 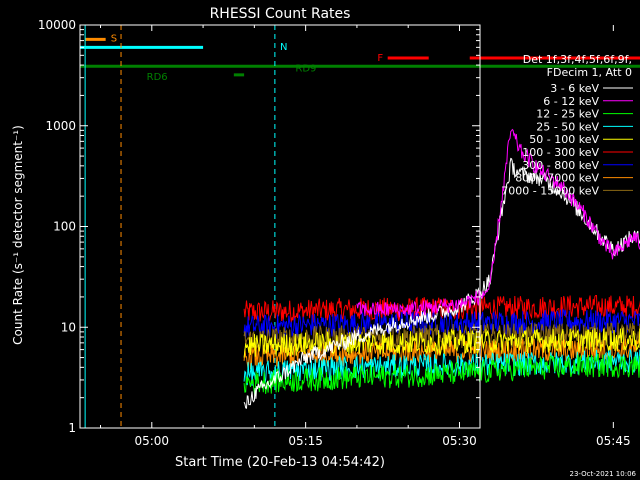 What do you see at coordinates (60, 126) in the screenshot?
I see `y-tick-label: 1000` at bounding box center [60, 126].